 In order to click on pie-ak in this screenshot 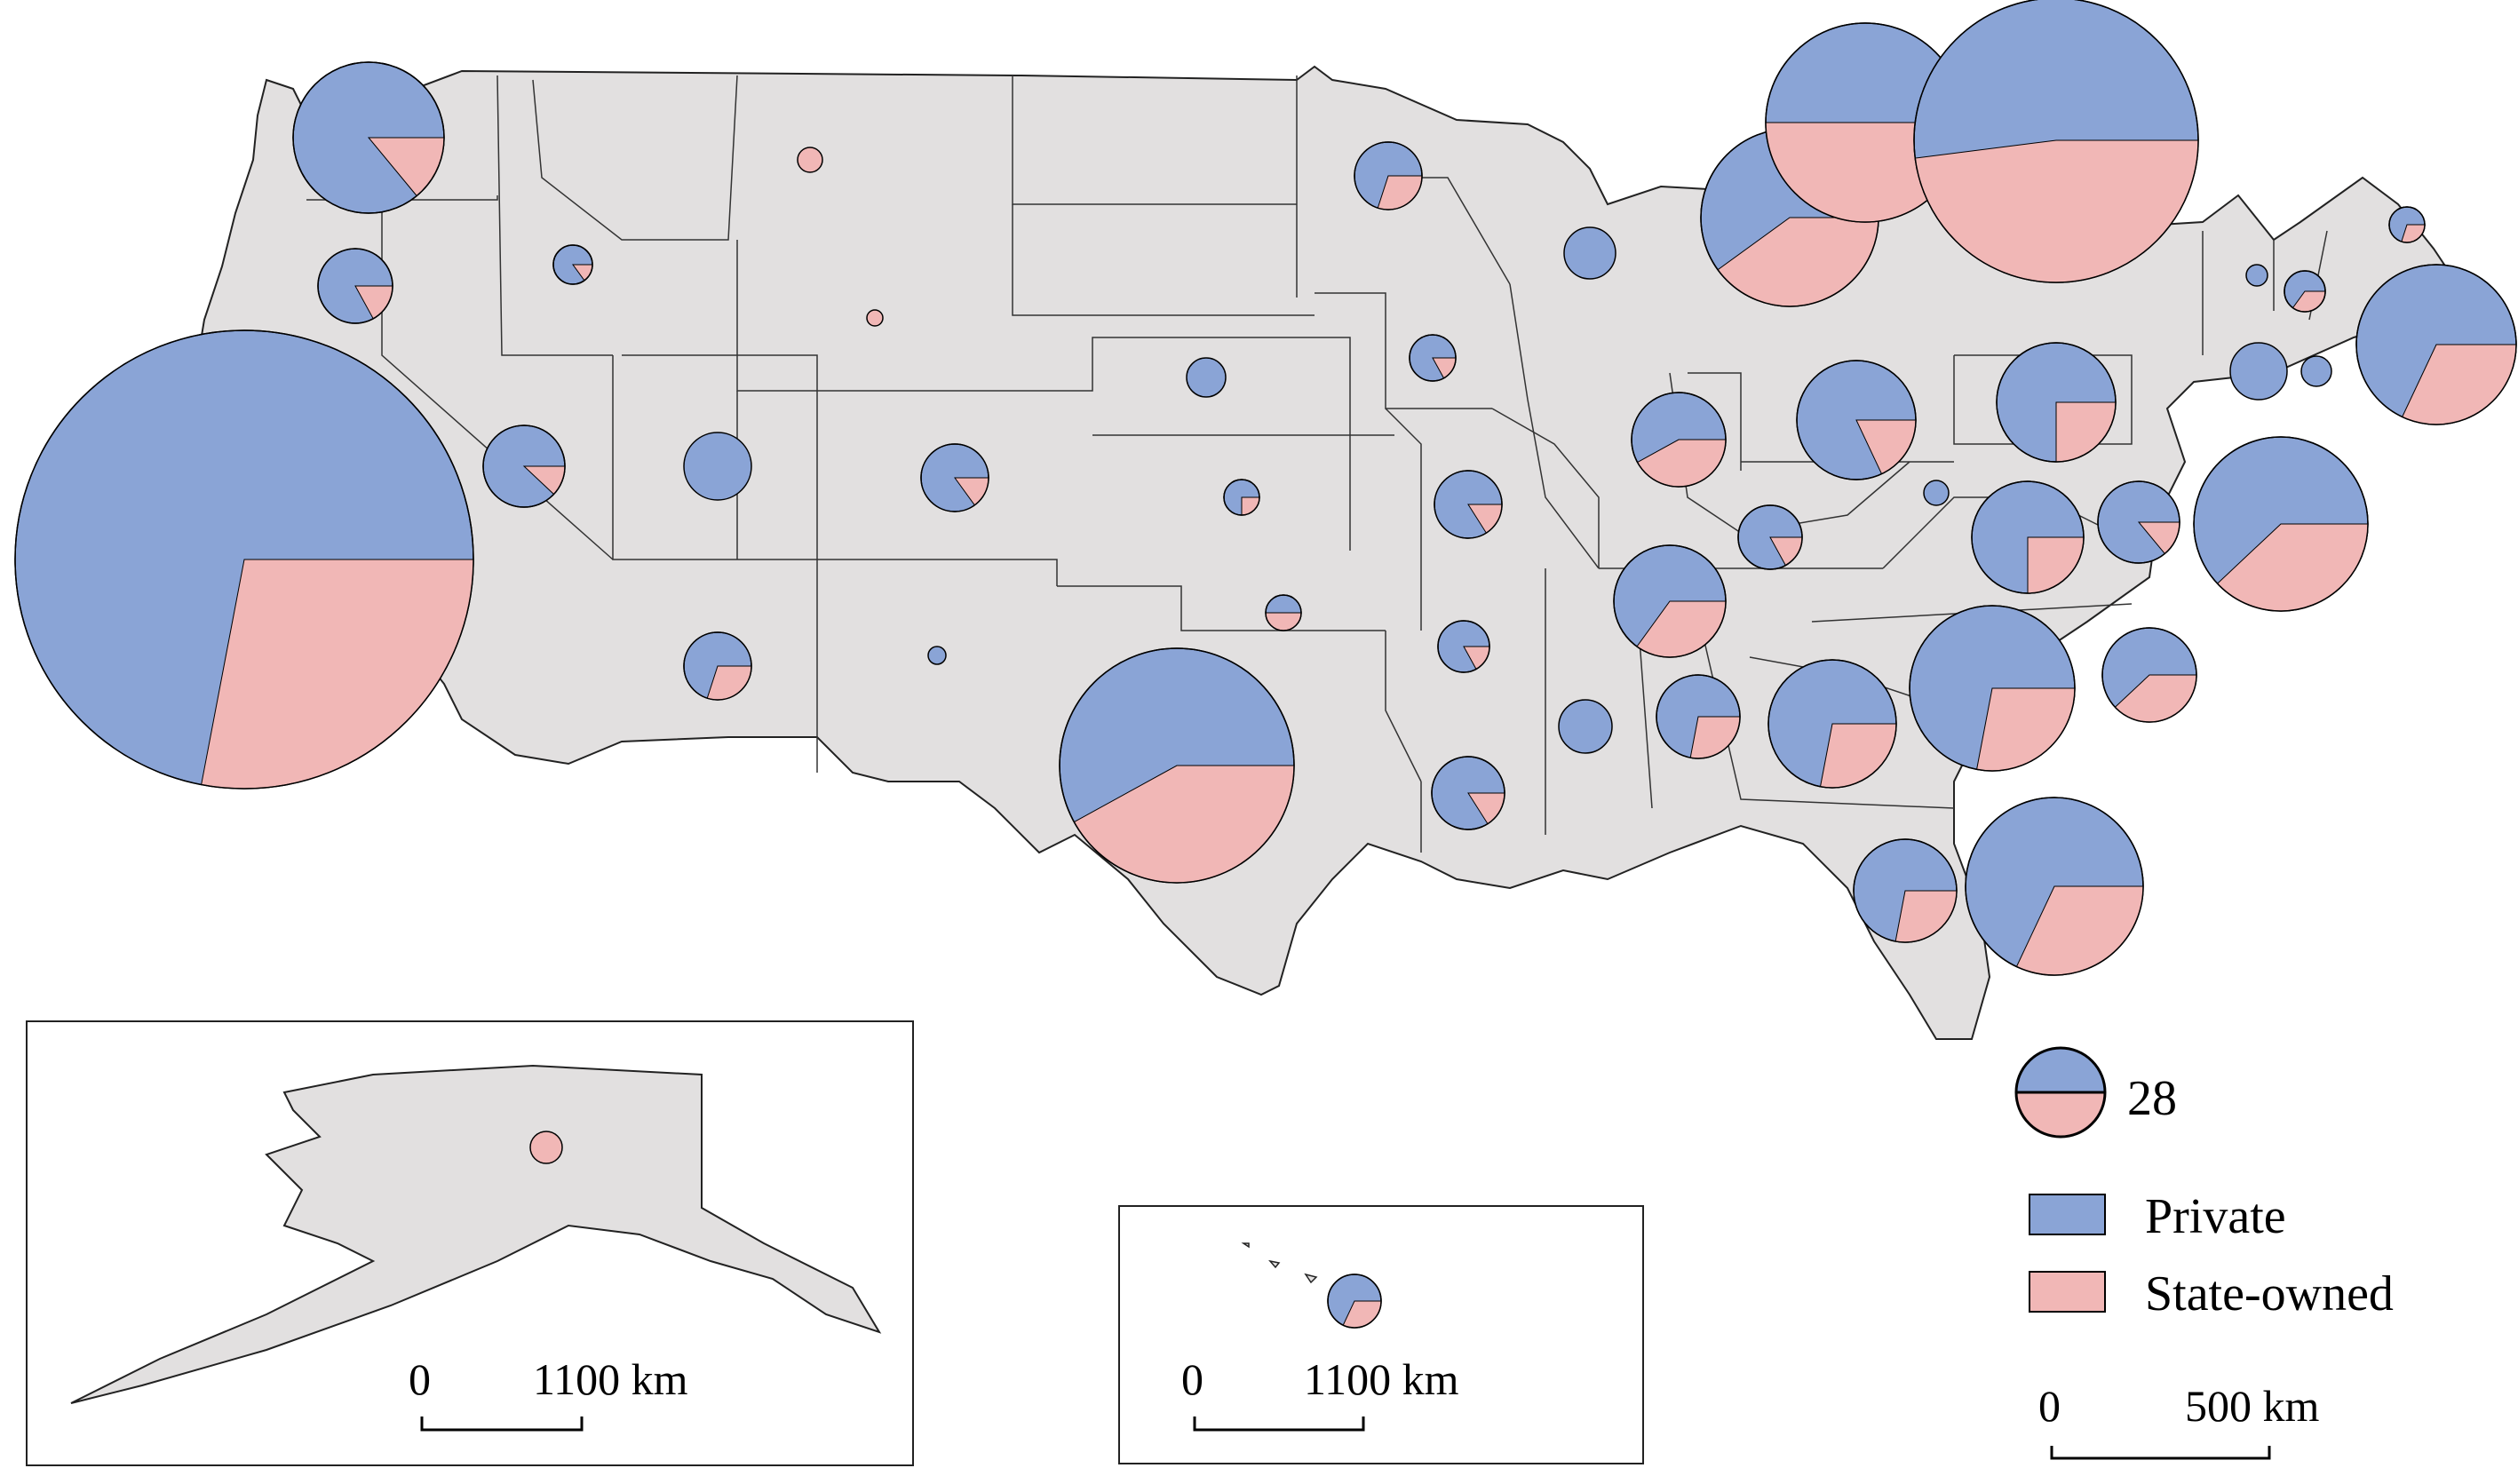, I will do `click(546, 1148)`.